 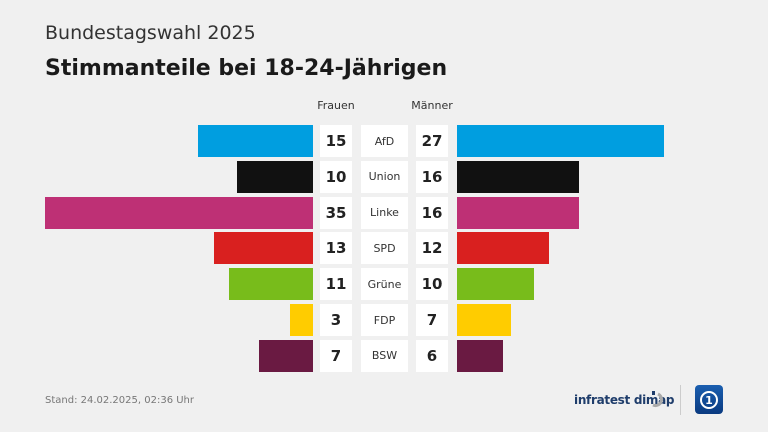 What do you see at coordinates (432, 355) in the screenshot?
I see `value-maenner: 6` at bounding box center [432, 355].